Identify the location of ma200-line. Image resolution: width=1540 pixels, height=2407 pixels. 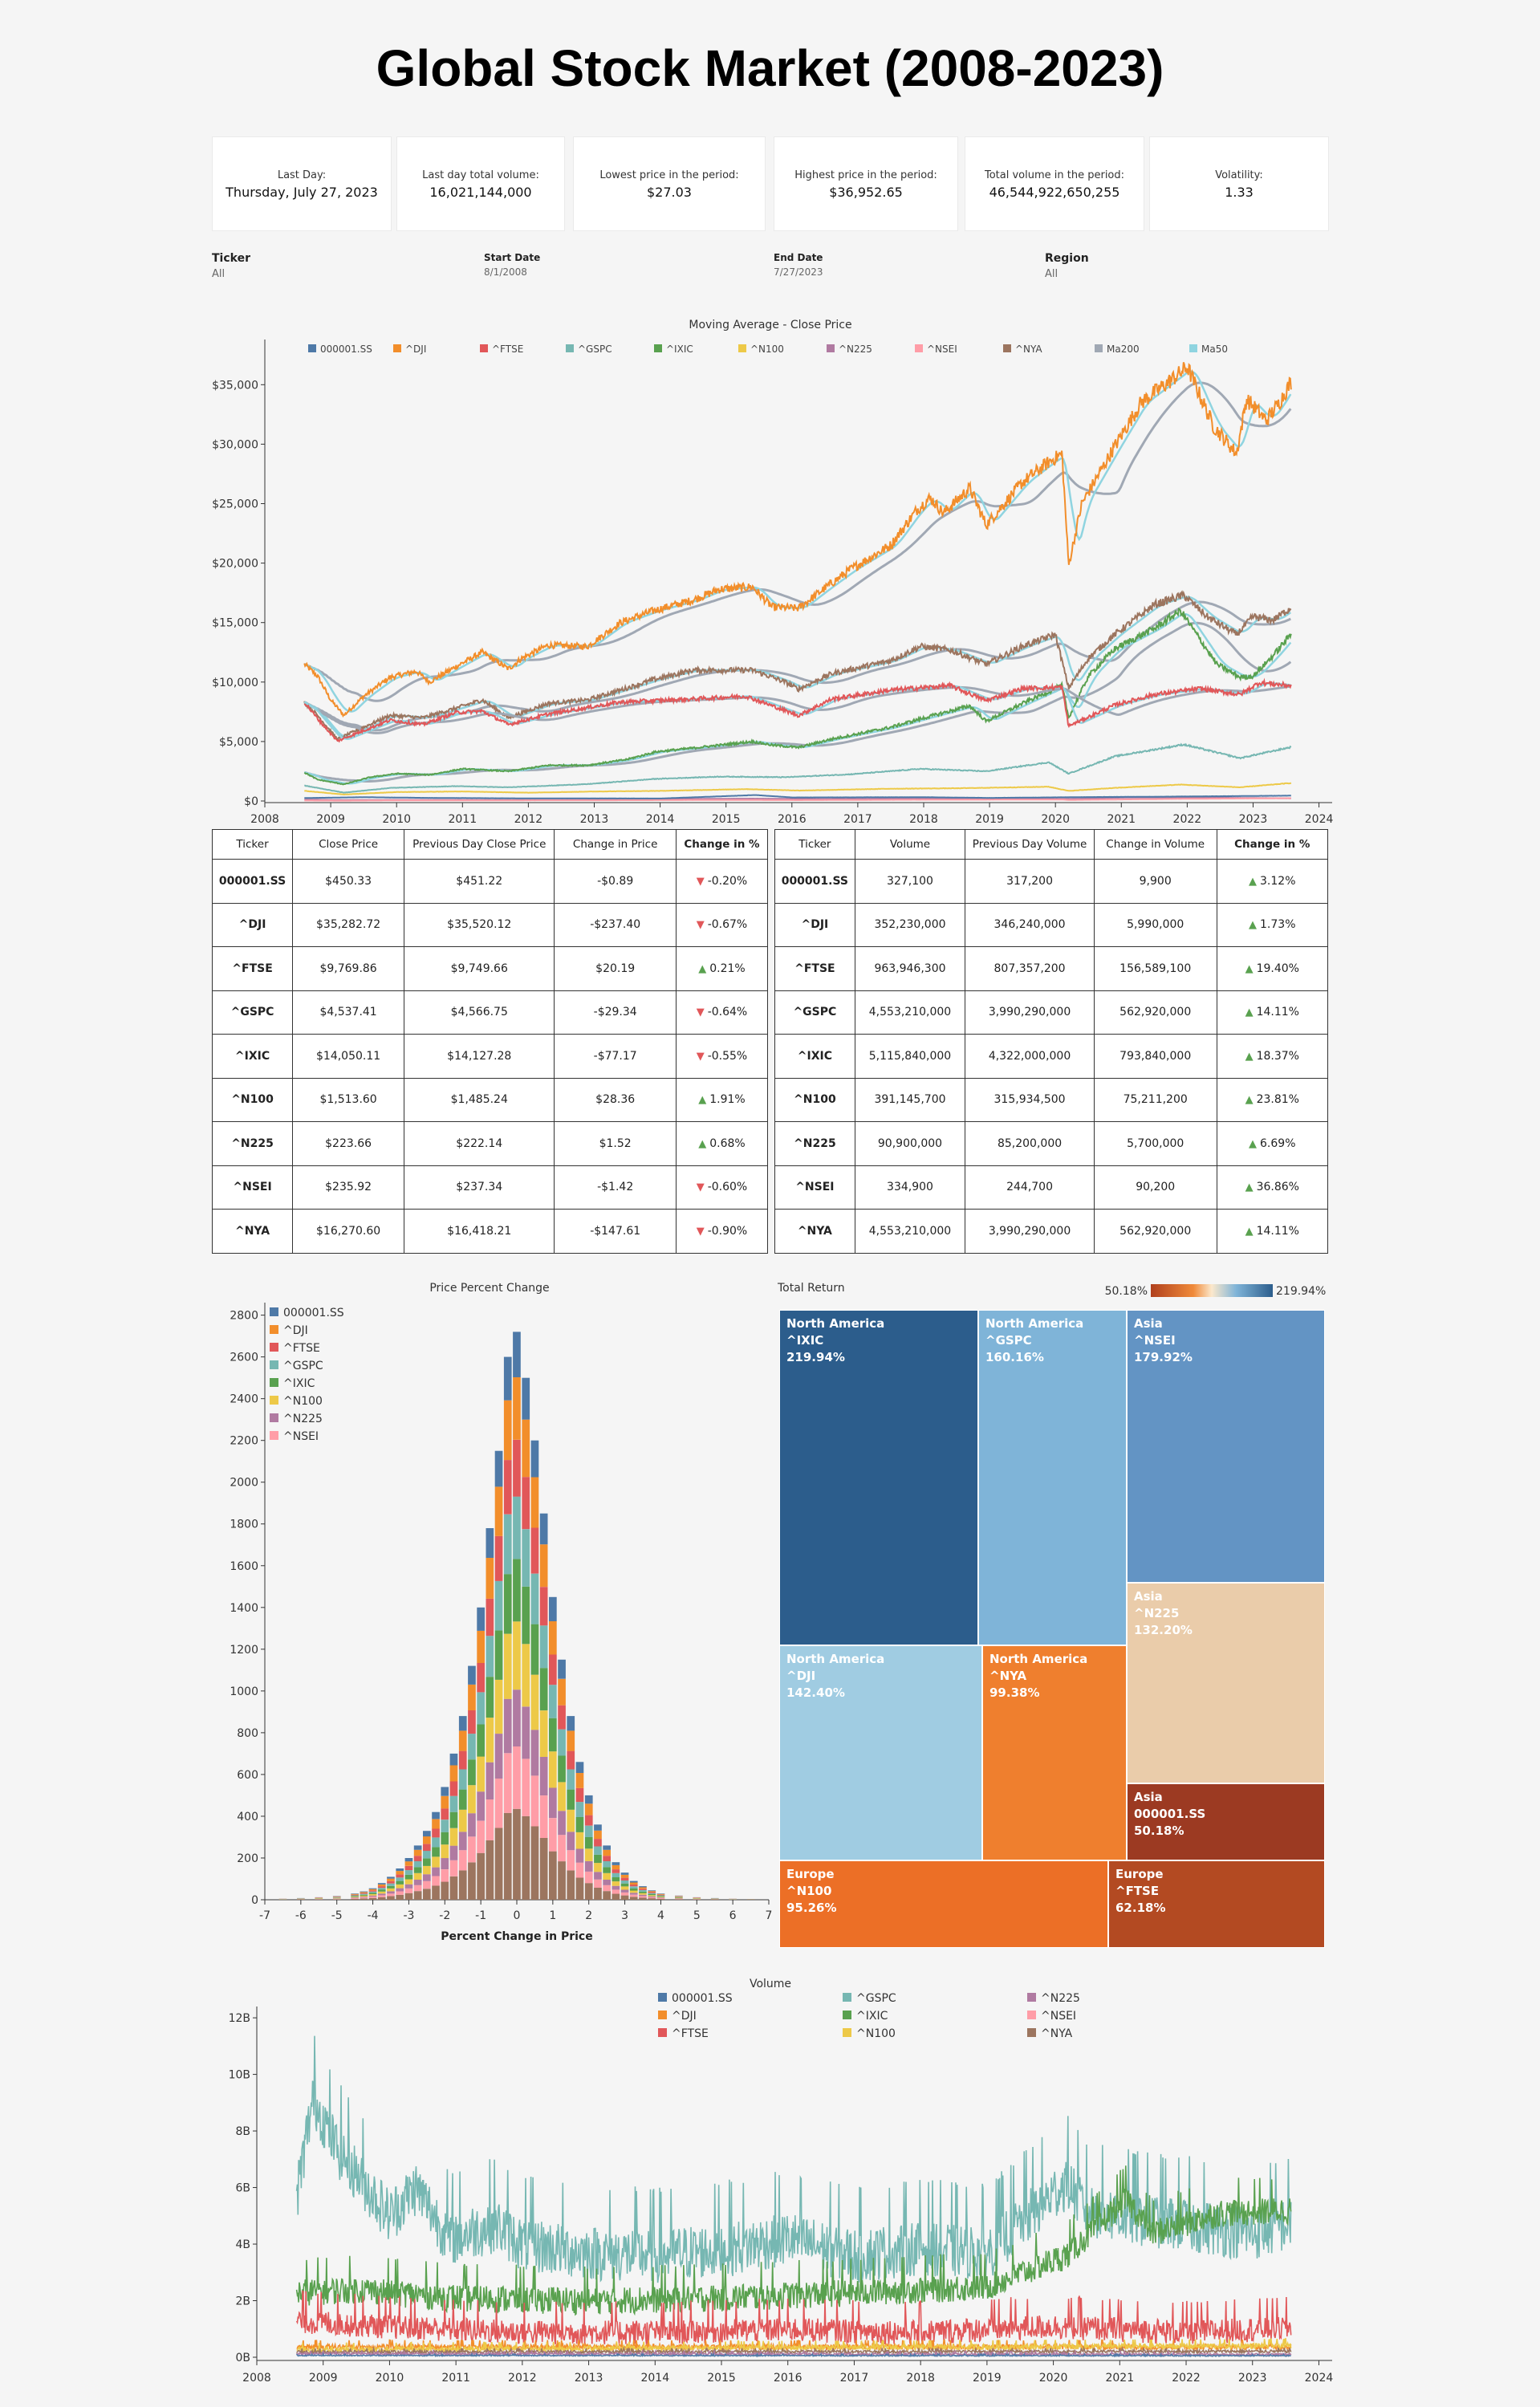
(797, 709).